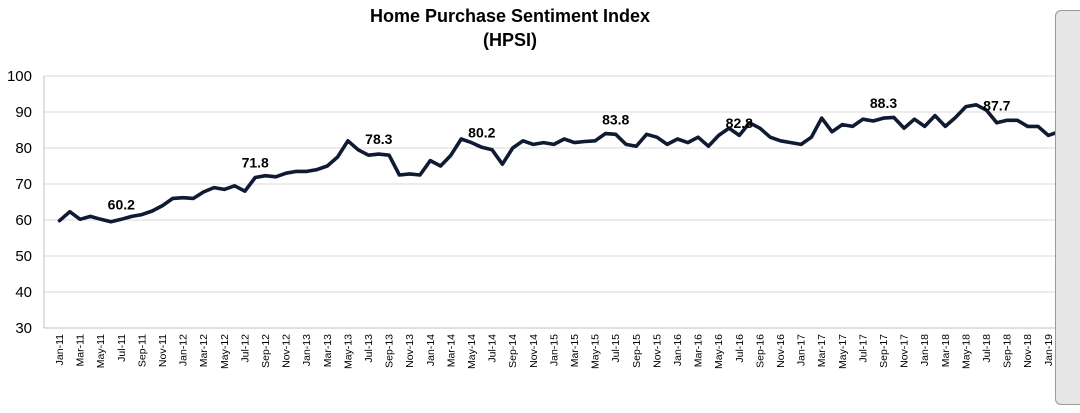 The width and height of the screenshot is (1080, 413). I want to click on x-tick-label: May-12, so click(225, 351).